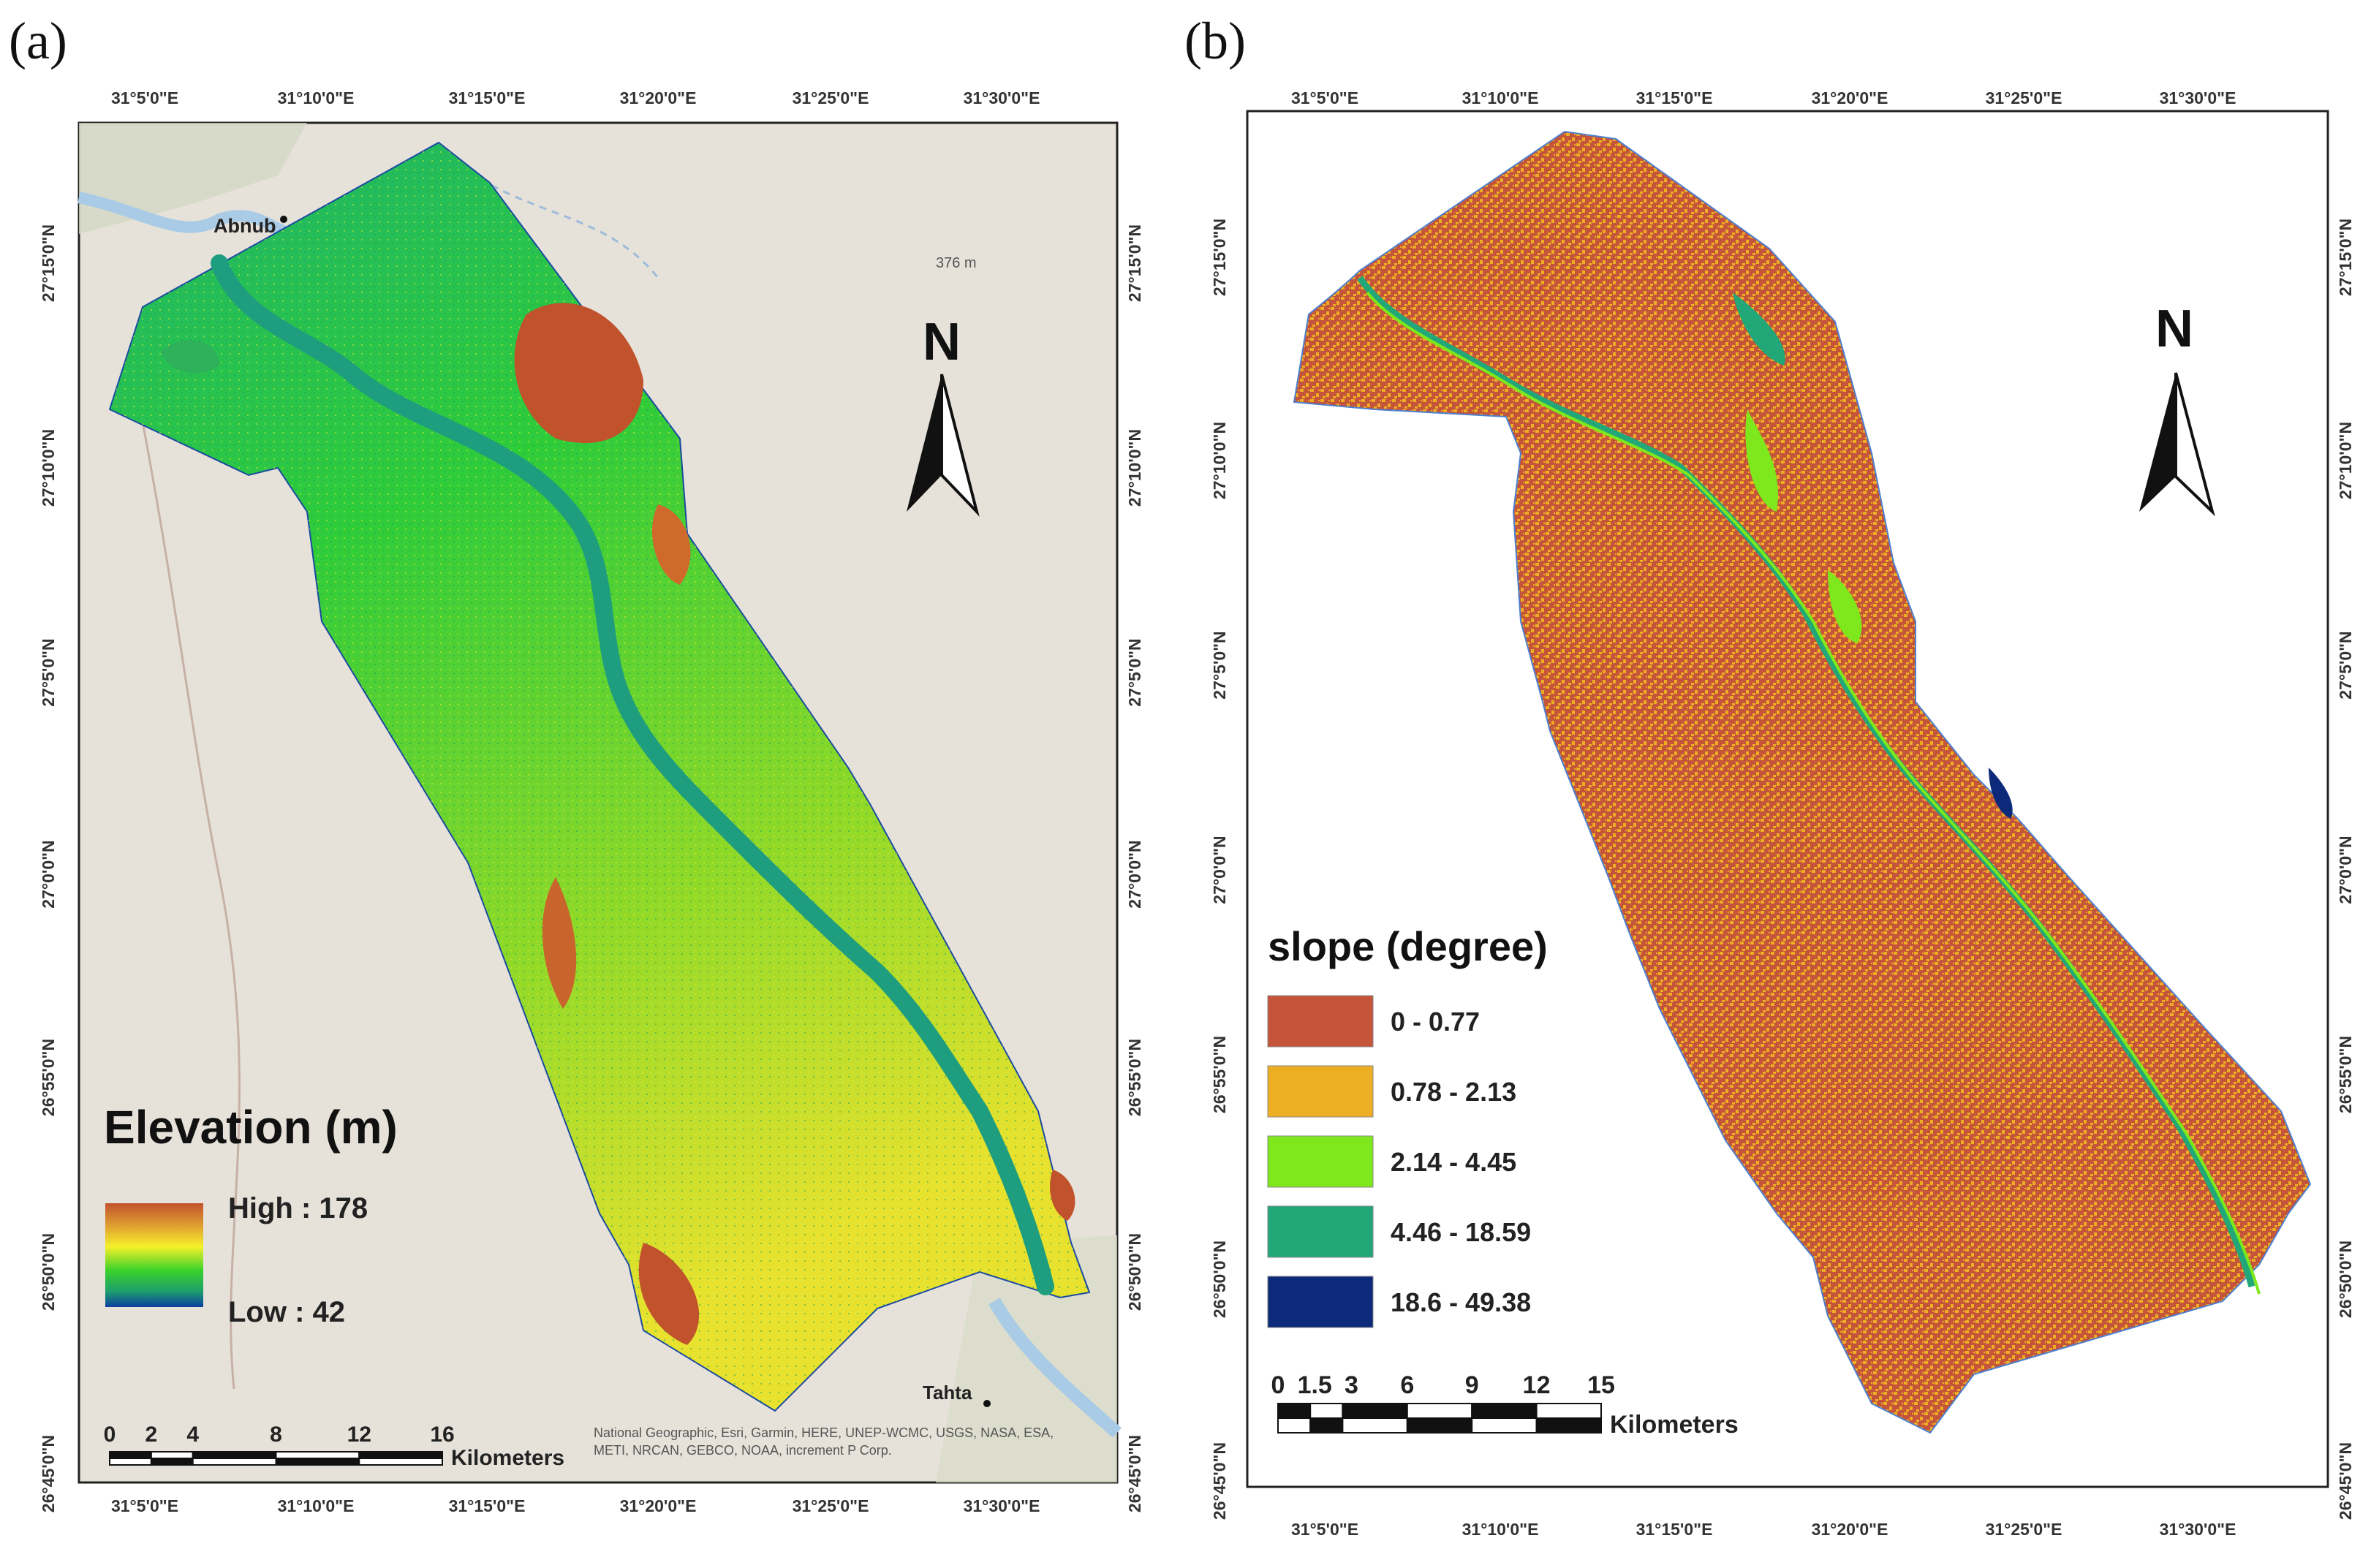 The image size is (2371, 1568). I want to click on place-label-tahta: Tahta, so click(947, 1393).